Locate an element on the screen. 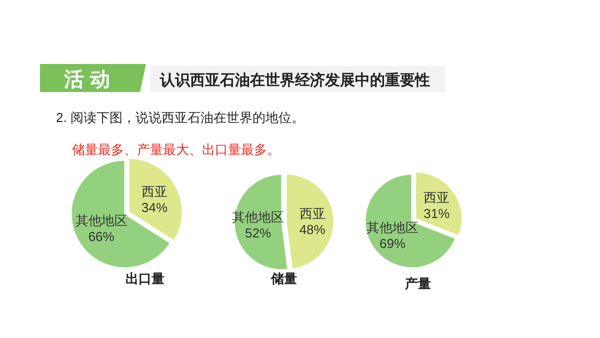  data-label: 48% is located at coordinates (312, 230).